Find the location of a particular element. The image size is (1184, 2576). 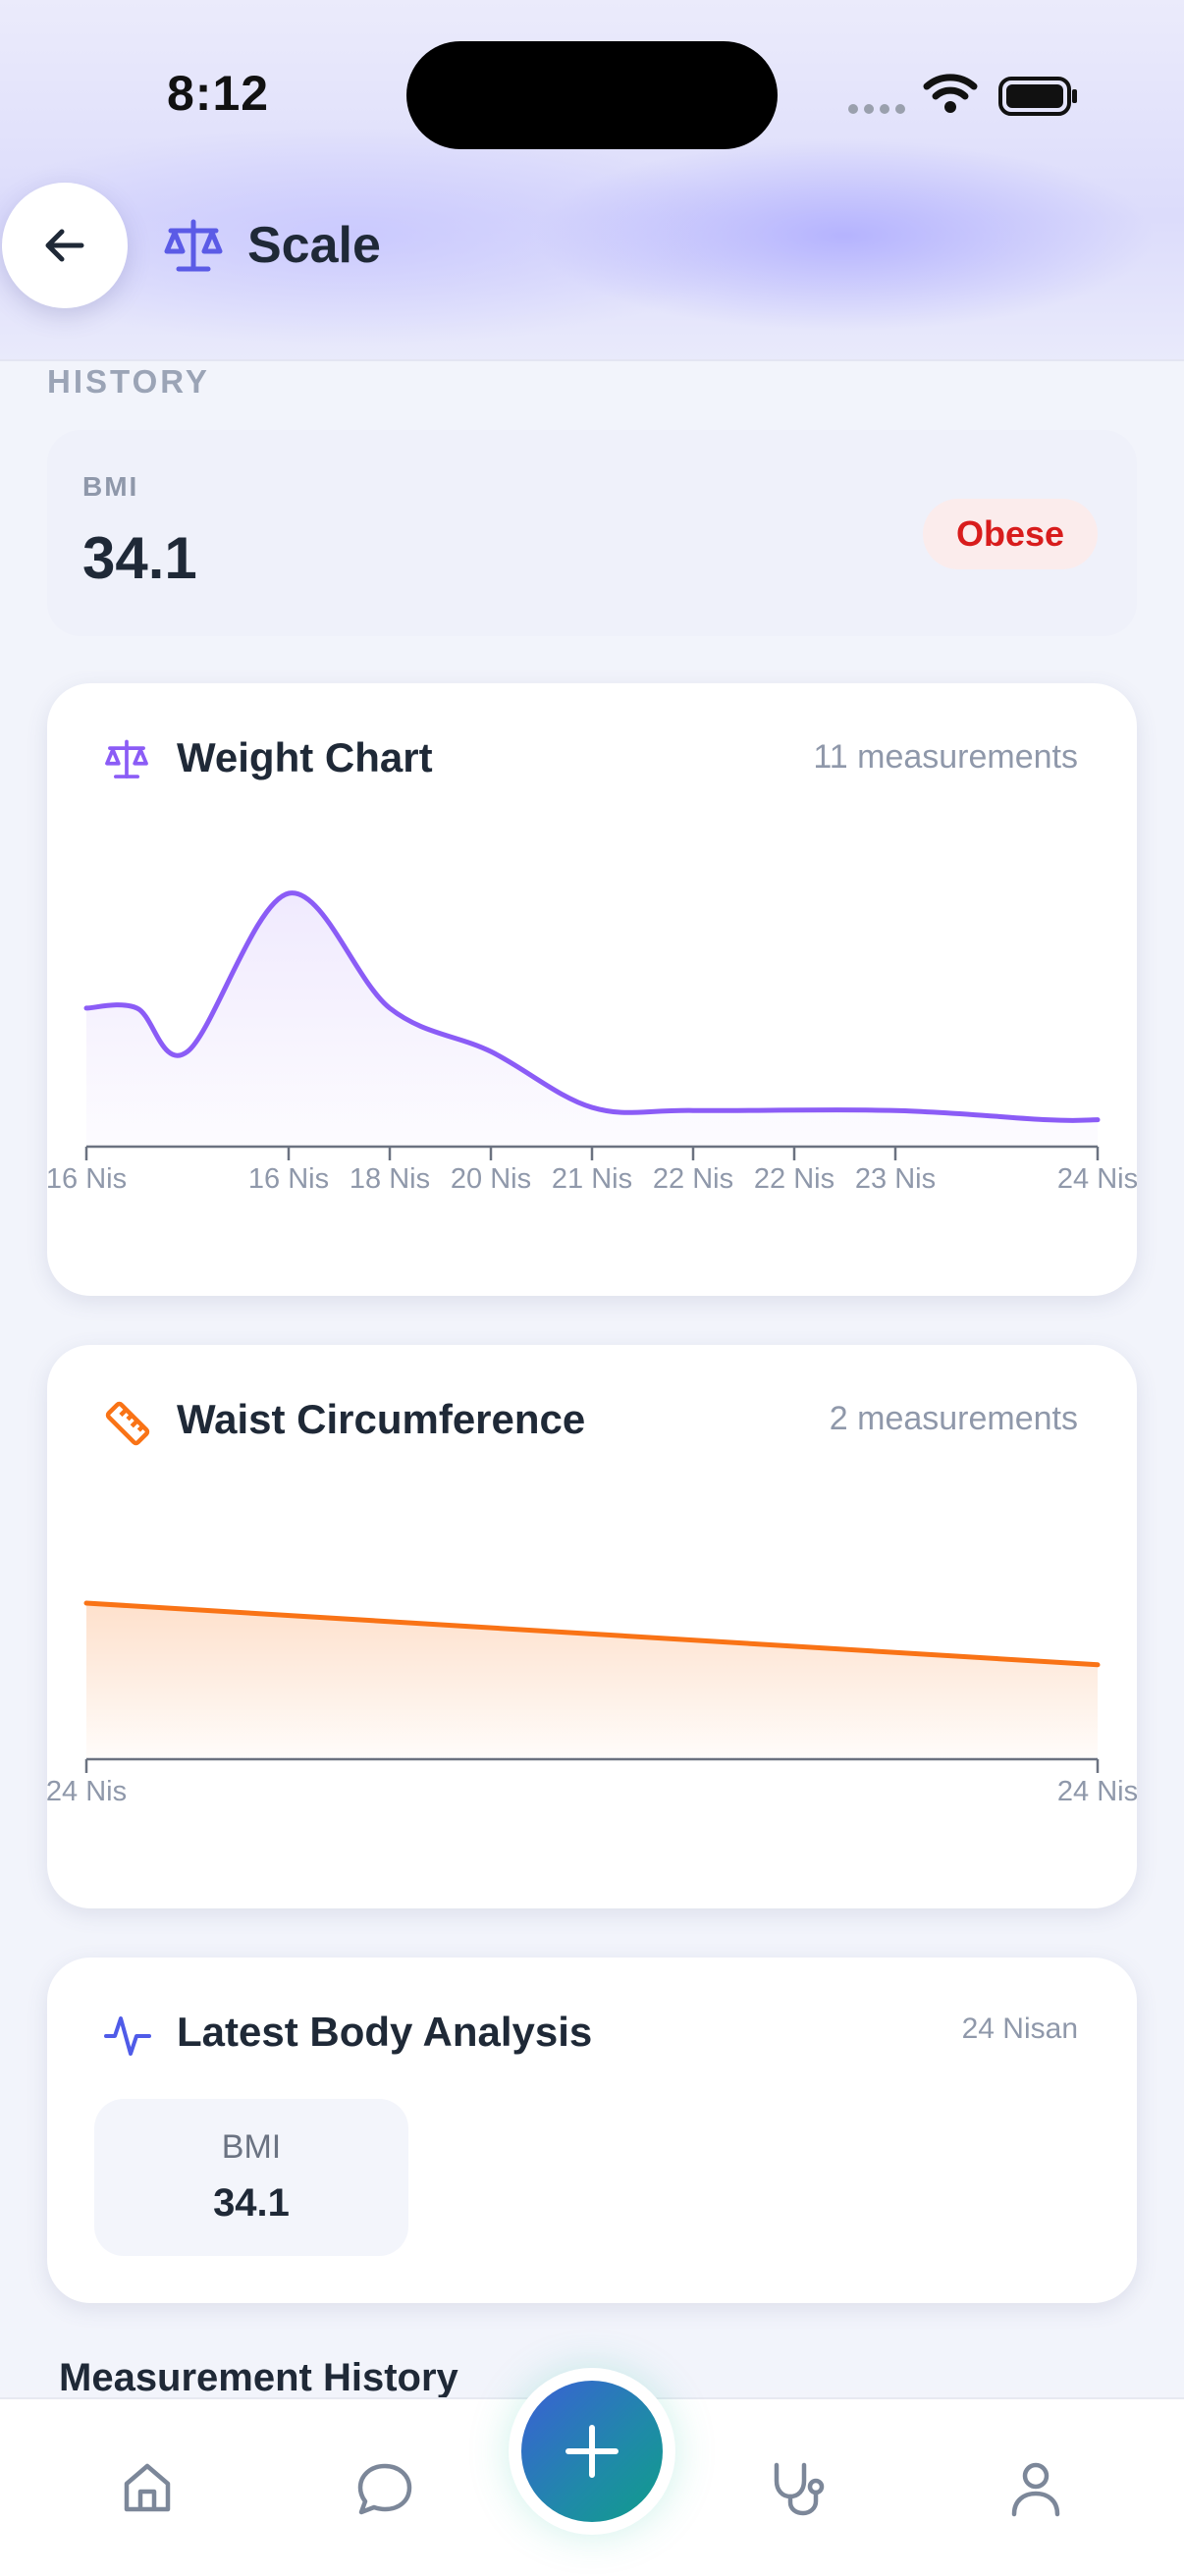

measurement-history-heading: Measurement History is located at coordinates (258, 2377).